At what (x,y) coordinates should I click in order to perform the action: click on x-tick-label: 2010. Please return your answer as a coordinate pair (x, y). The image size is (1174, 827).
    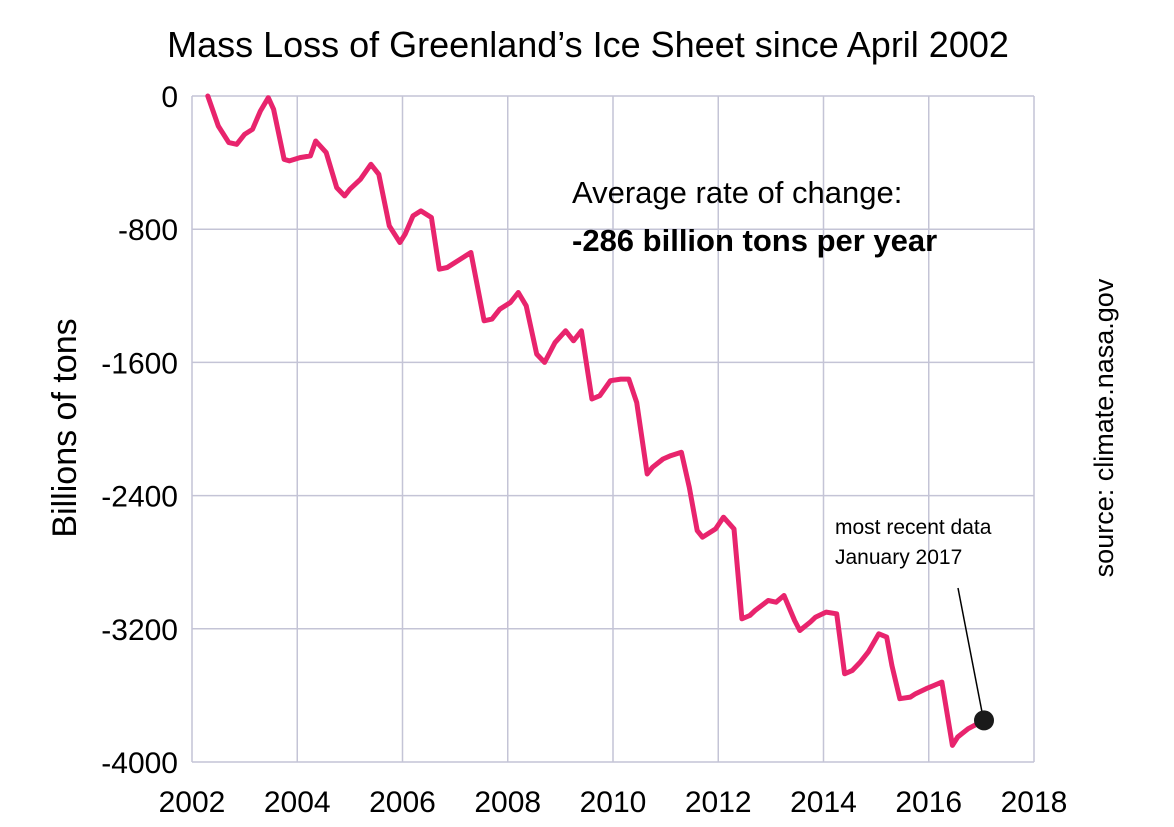
    Looking at the image, I should click on (613, 802).